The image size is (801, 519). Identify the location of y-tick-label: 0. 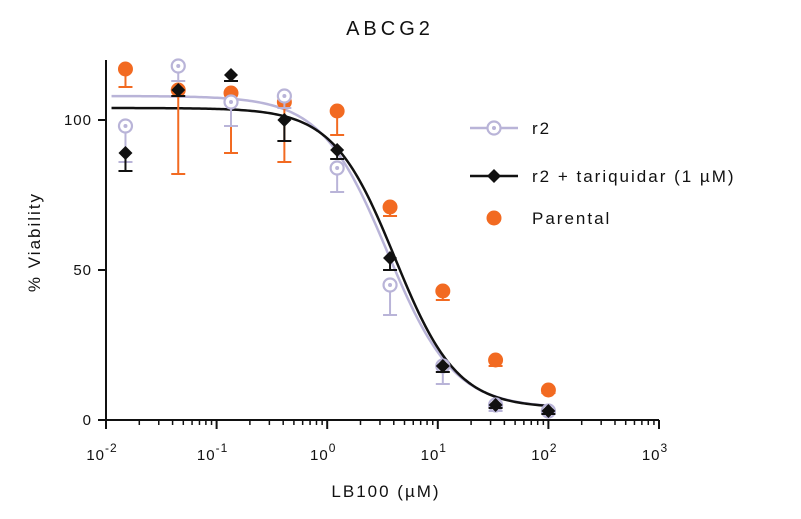
(87, 420).